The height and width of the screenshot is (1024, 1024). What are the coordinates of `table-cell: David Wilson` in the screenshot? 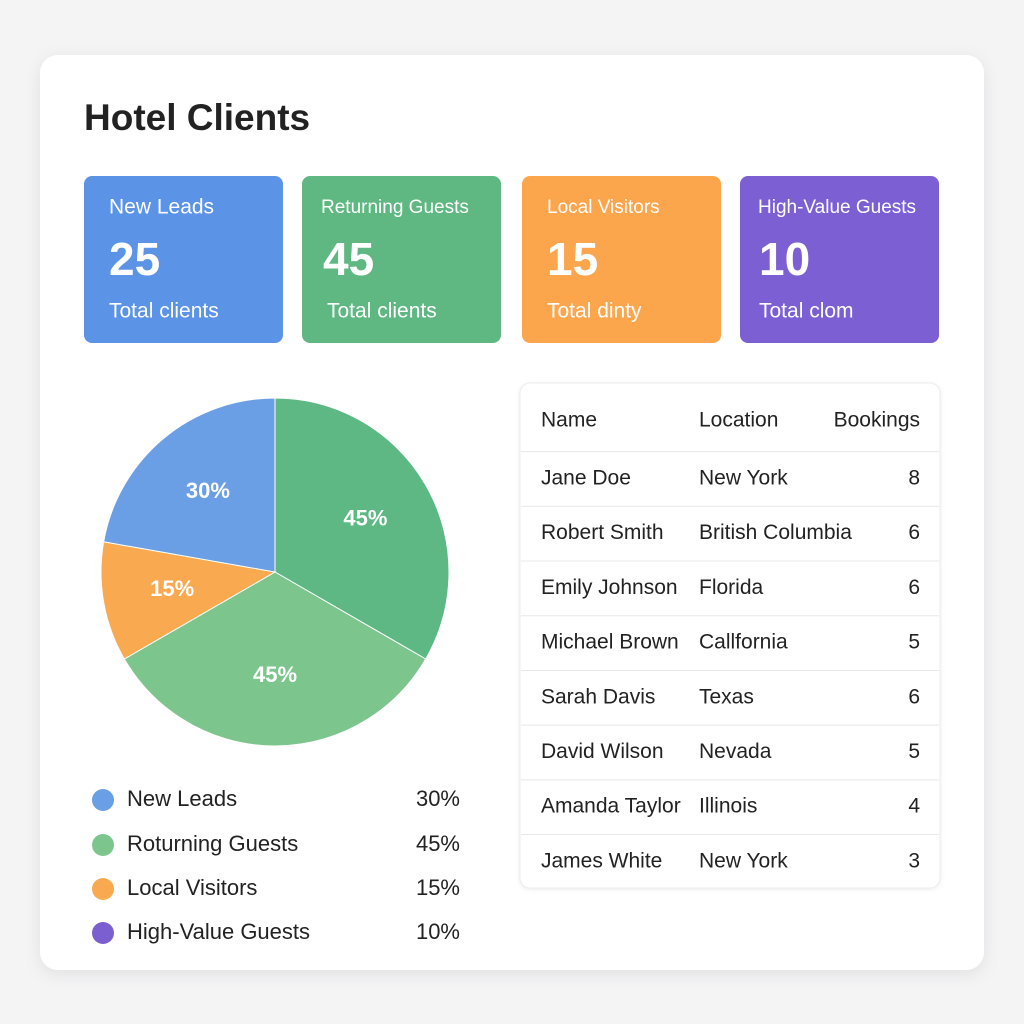 It's located at (602, 751).